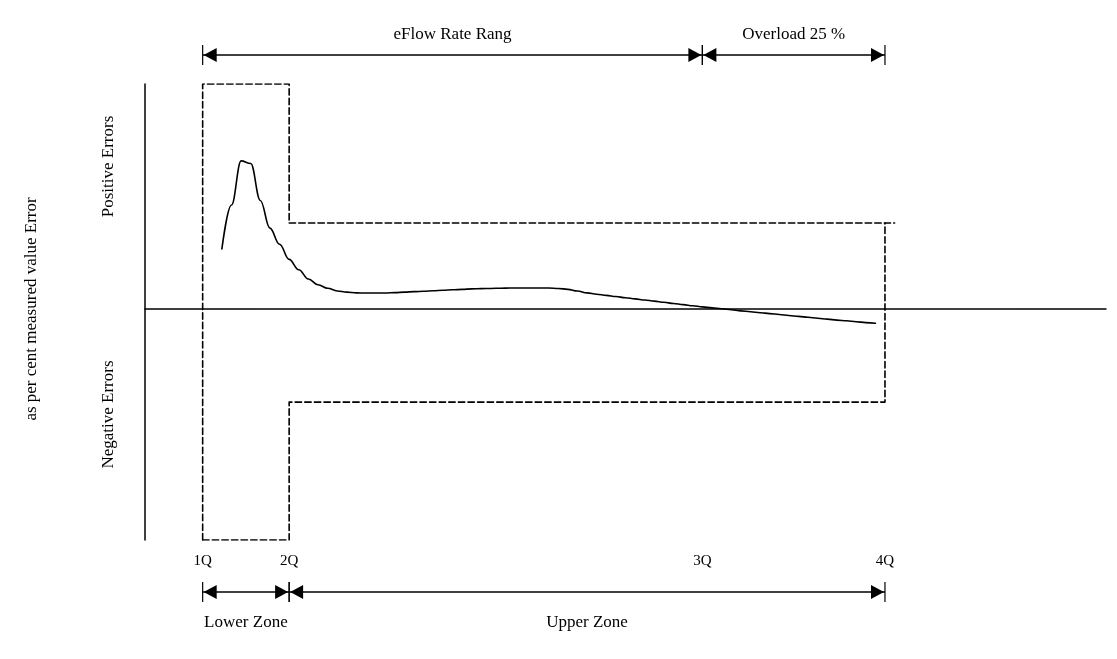 Image resolution: width=1117 pixels, height=659 pixels. What do you see at coordinates (246, 621) in the screenshot?
I see `text: Lower Zone` at bounding box center [246, 621].